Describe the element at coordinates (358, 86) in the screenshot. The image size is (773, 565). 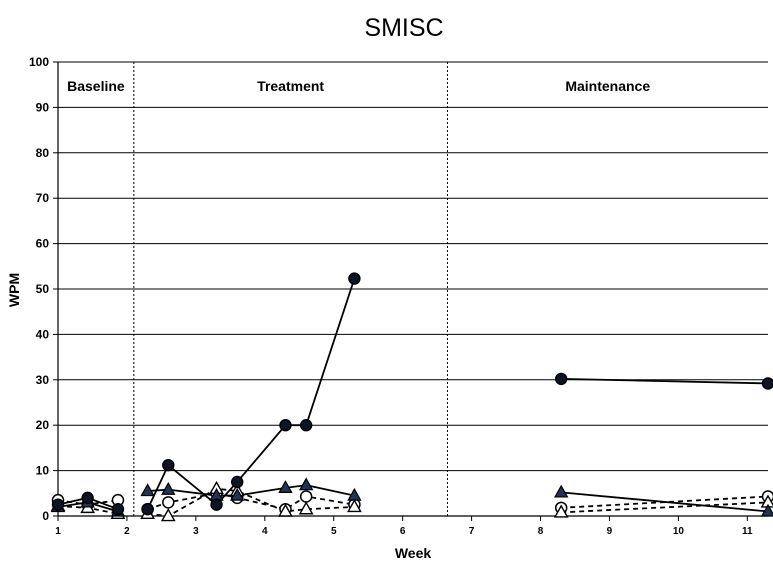
I see `phase-labels: Baseline Treatment Maintenance` at that location.